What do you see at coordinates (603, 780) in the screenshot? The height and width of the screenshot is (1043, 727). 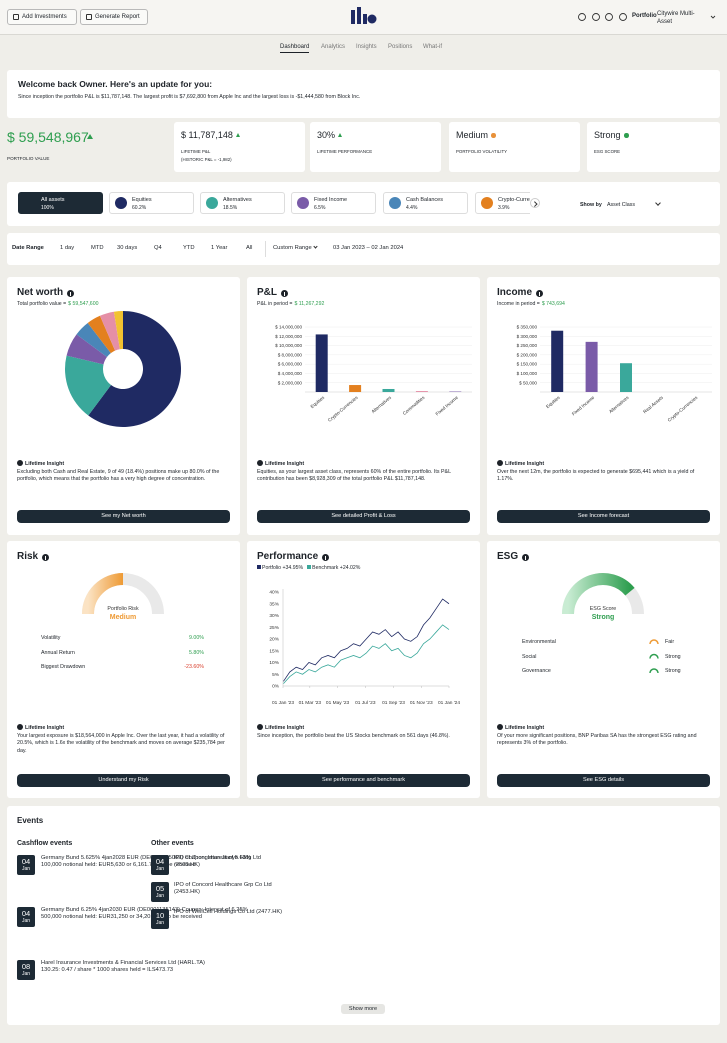 I see `card-button: See ESG details` at bounding box center [603, 780].